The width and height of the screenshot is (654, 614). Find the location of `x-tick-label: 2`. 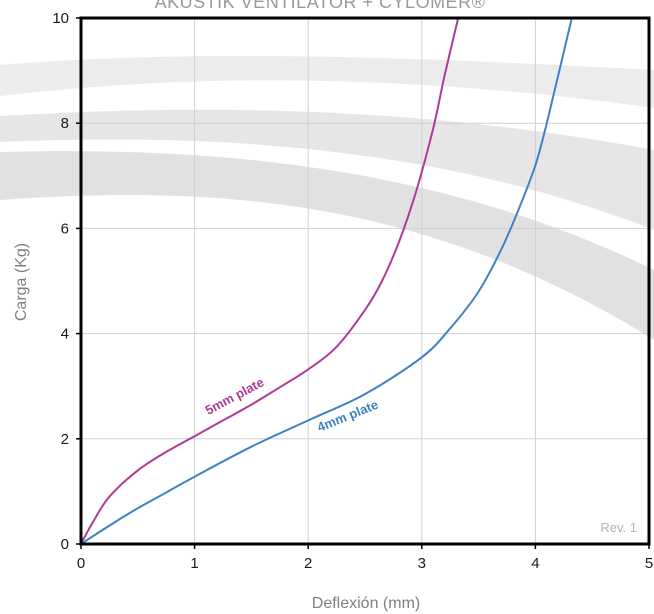

x-tick-label: 2 is located at coordinates (308, 563).